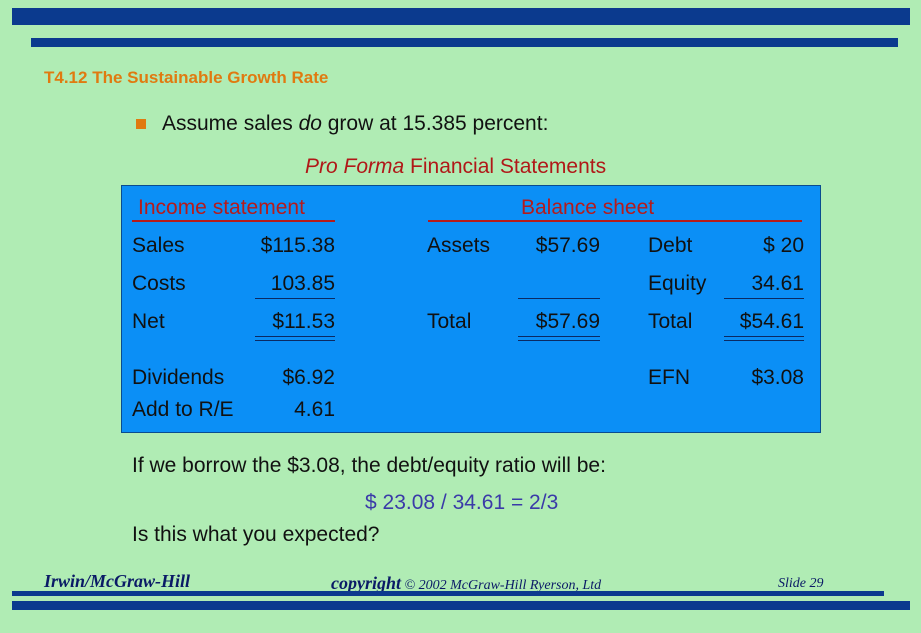 The image size is (921, 633). I want to click on bottom-bar-thin, so click(448, 593).